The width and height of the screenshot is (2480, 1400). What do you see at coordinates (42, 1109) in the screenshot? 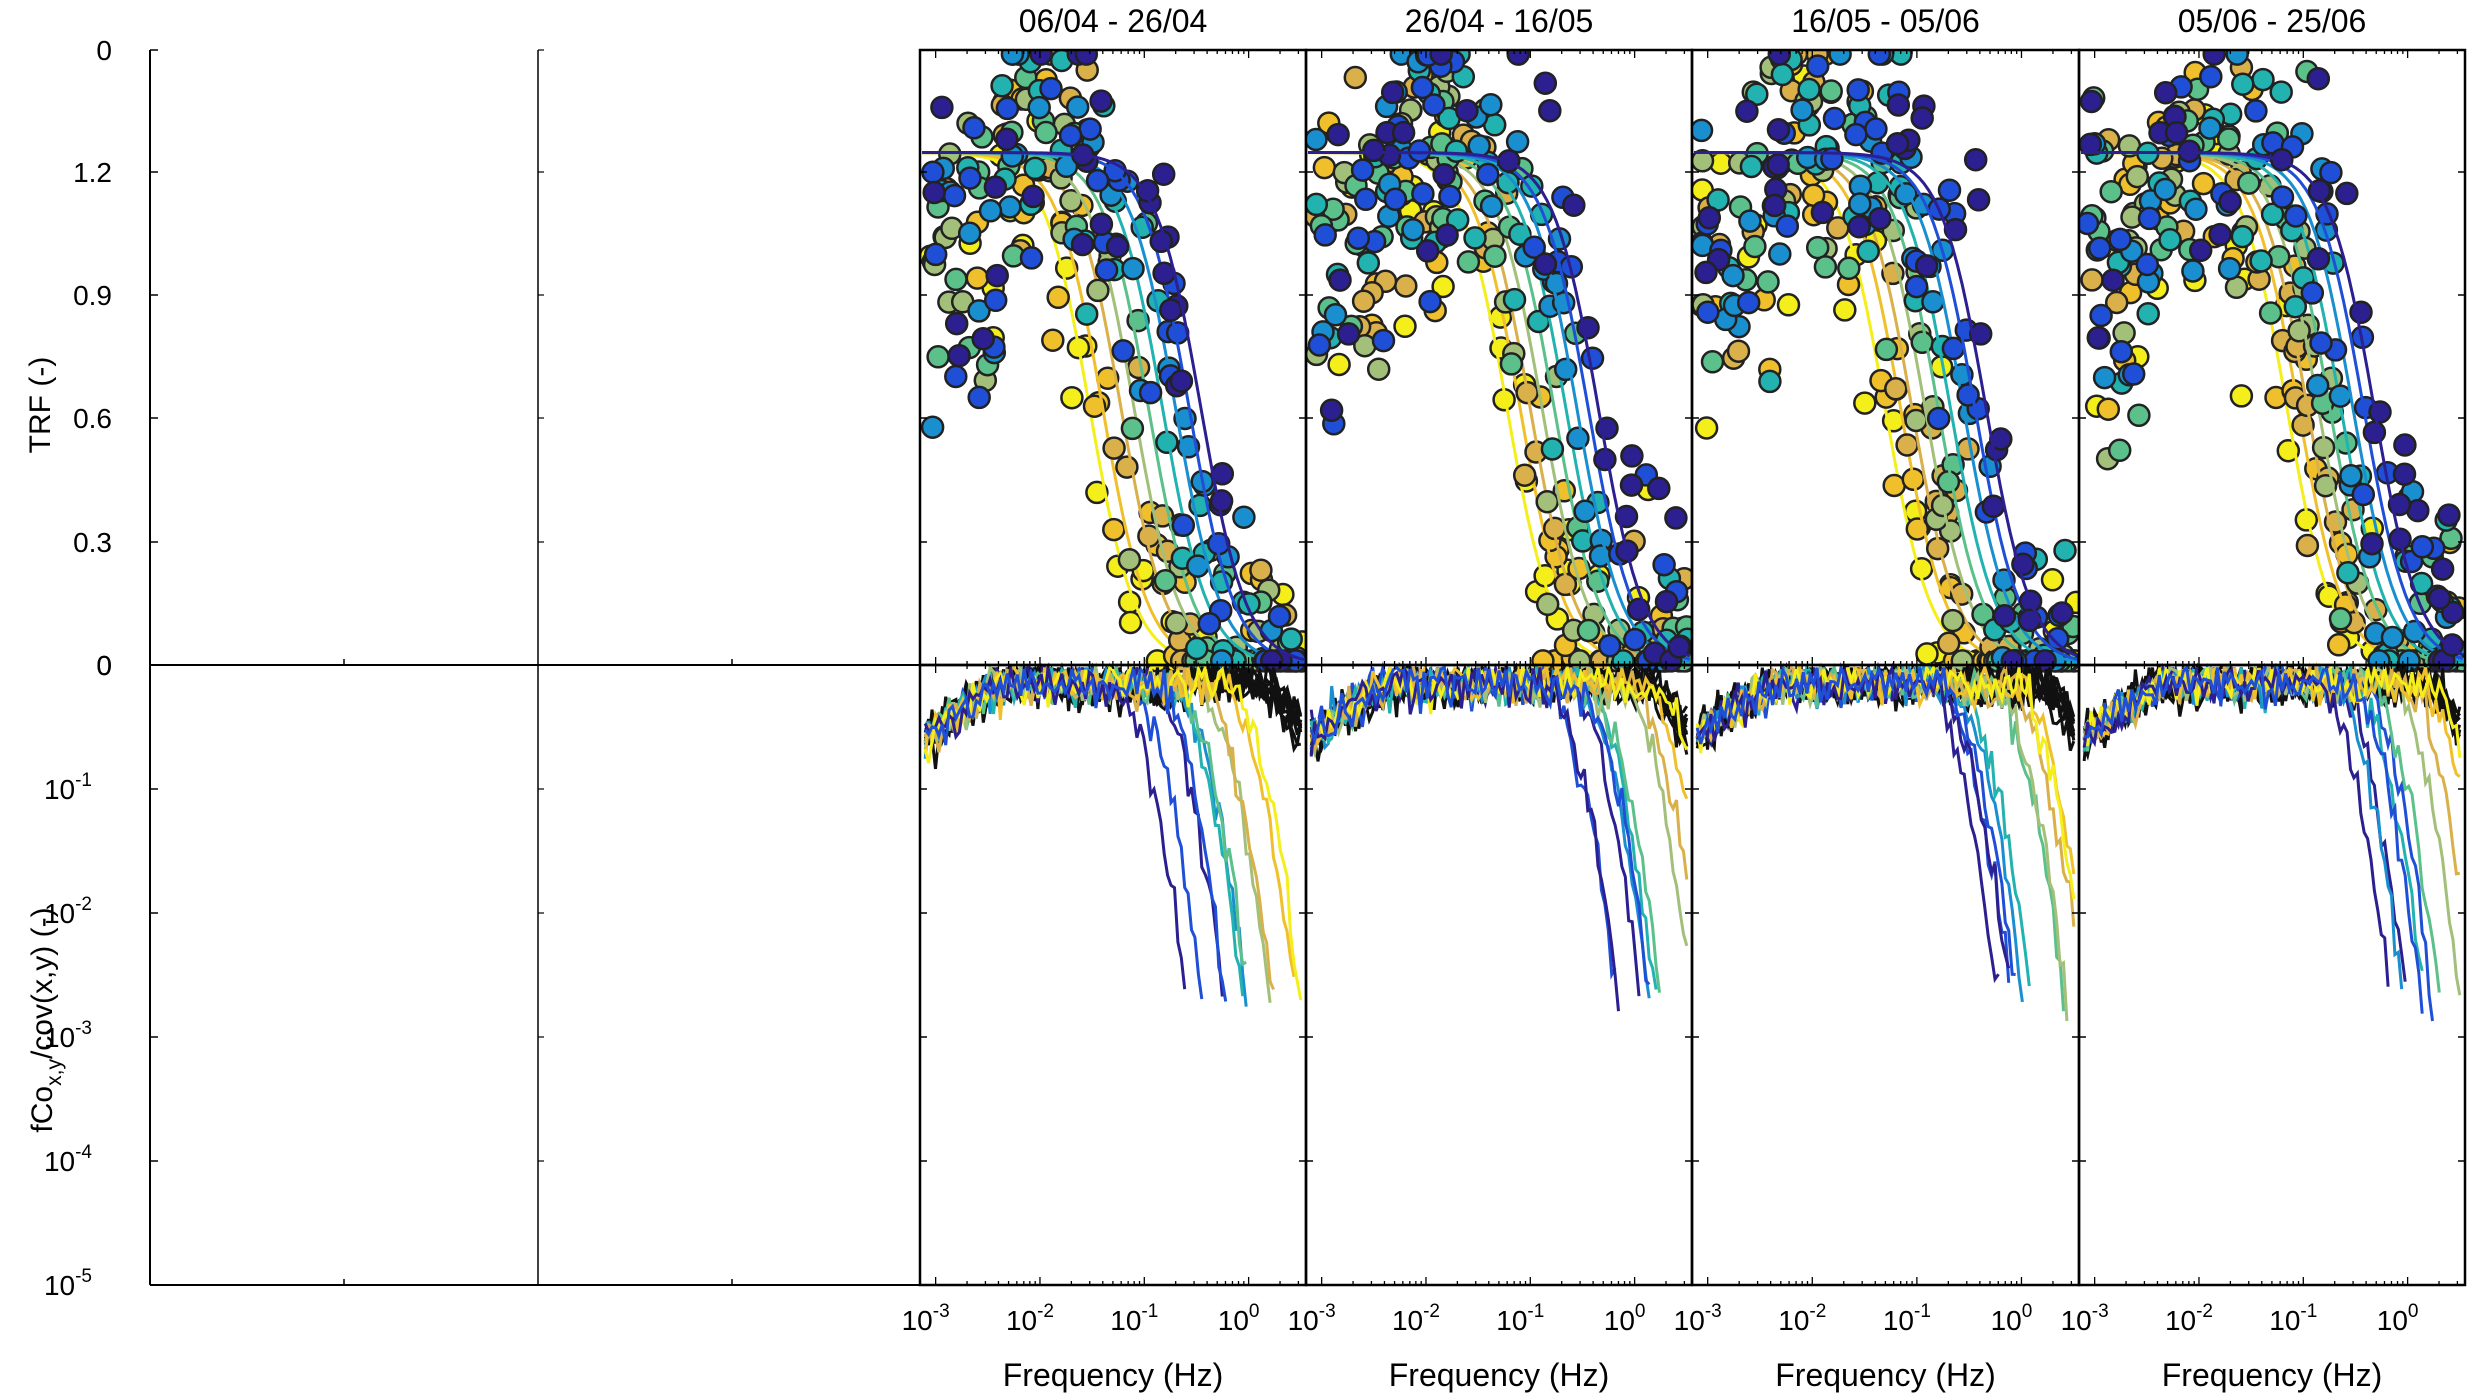
I see `y-axis-label-bottom-main: fCo` at bounding box center [42, 1109].